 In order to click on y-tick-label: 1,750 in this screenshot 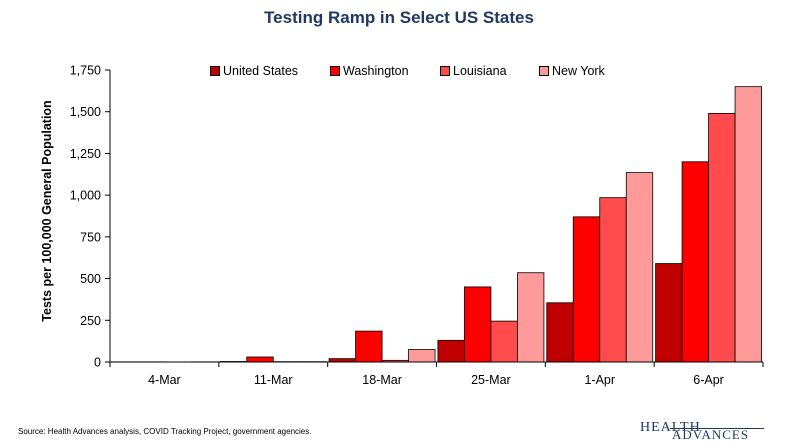, I will do `click(85, 71)`.